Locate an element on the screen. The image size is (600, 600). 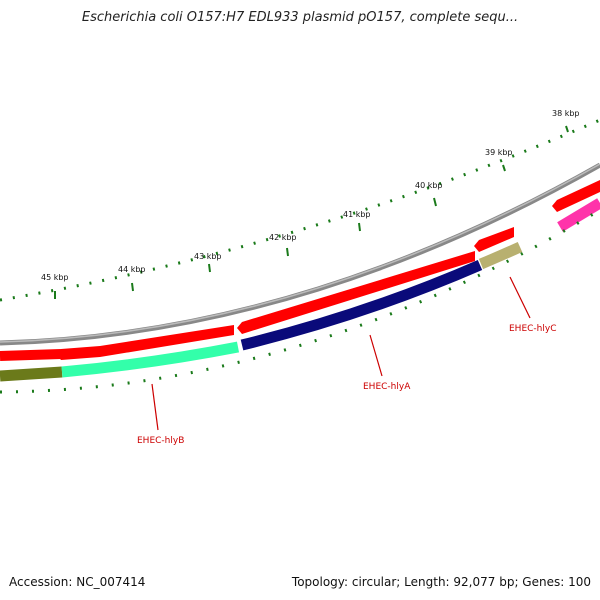
gene-label: EHEC-hlyC is located at coordinates (533, 329).